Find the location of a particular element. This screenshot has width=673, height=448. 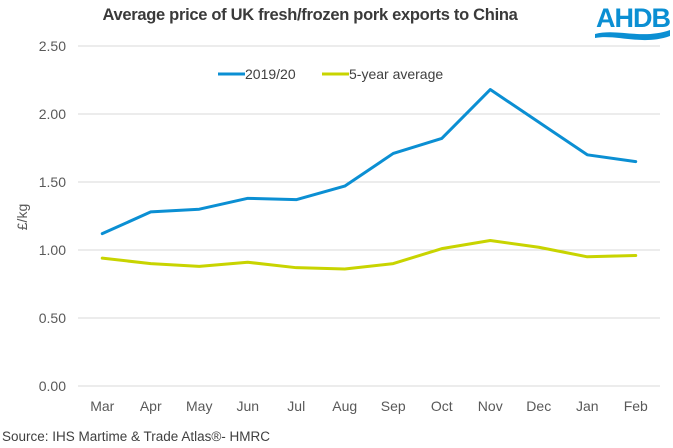

x-tick-label: Sep is located at coordinates (393, 406).